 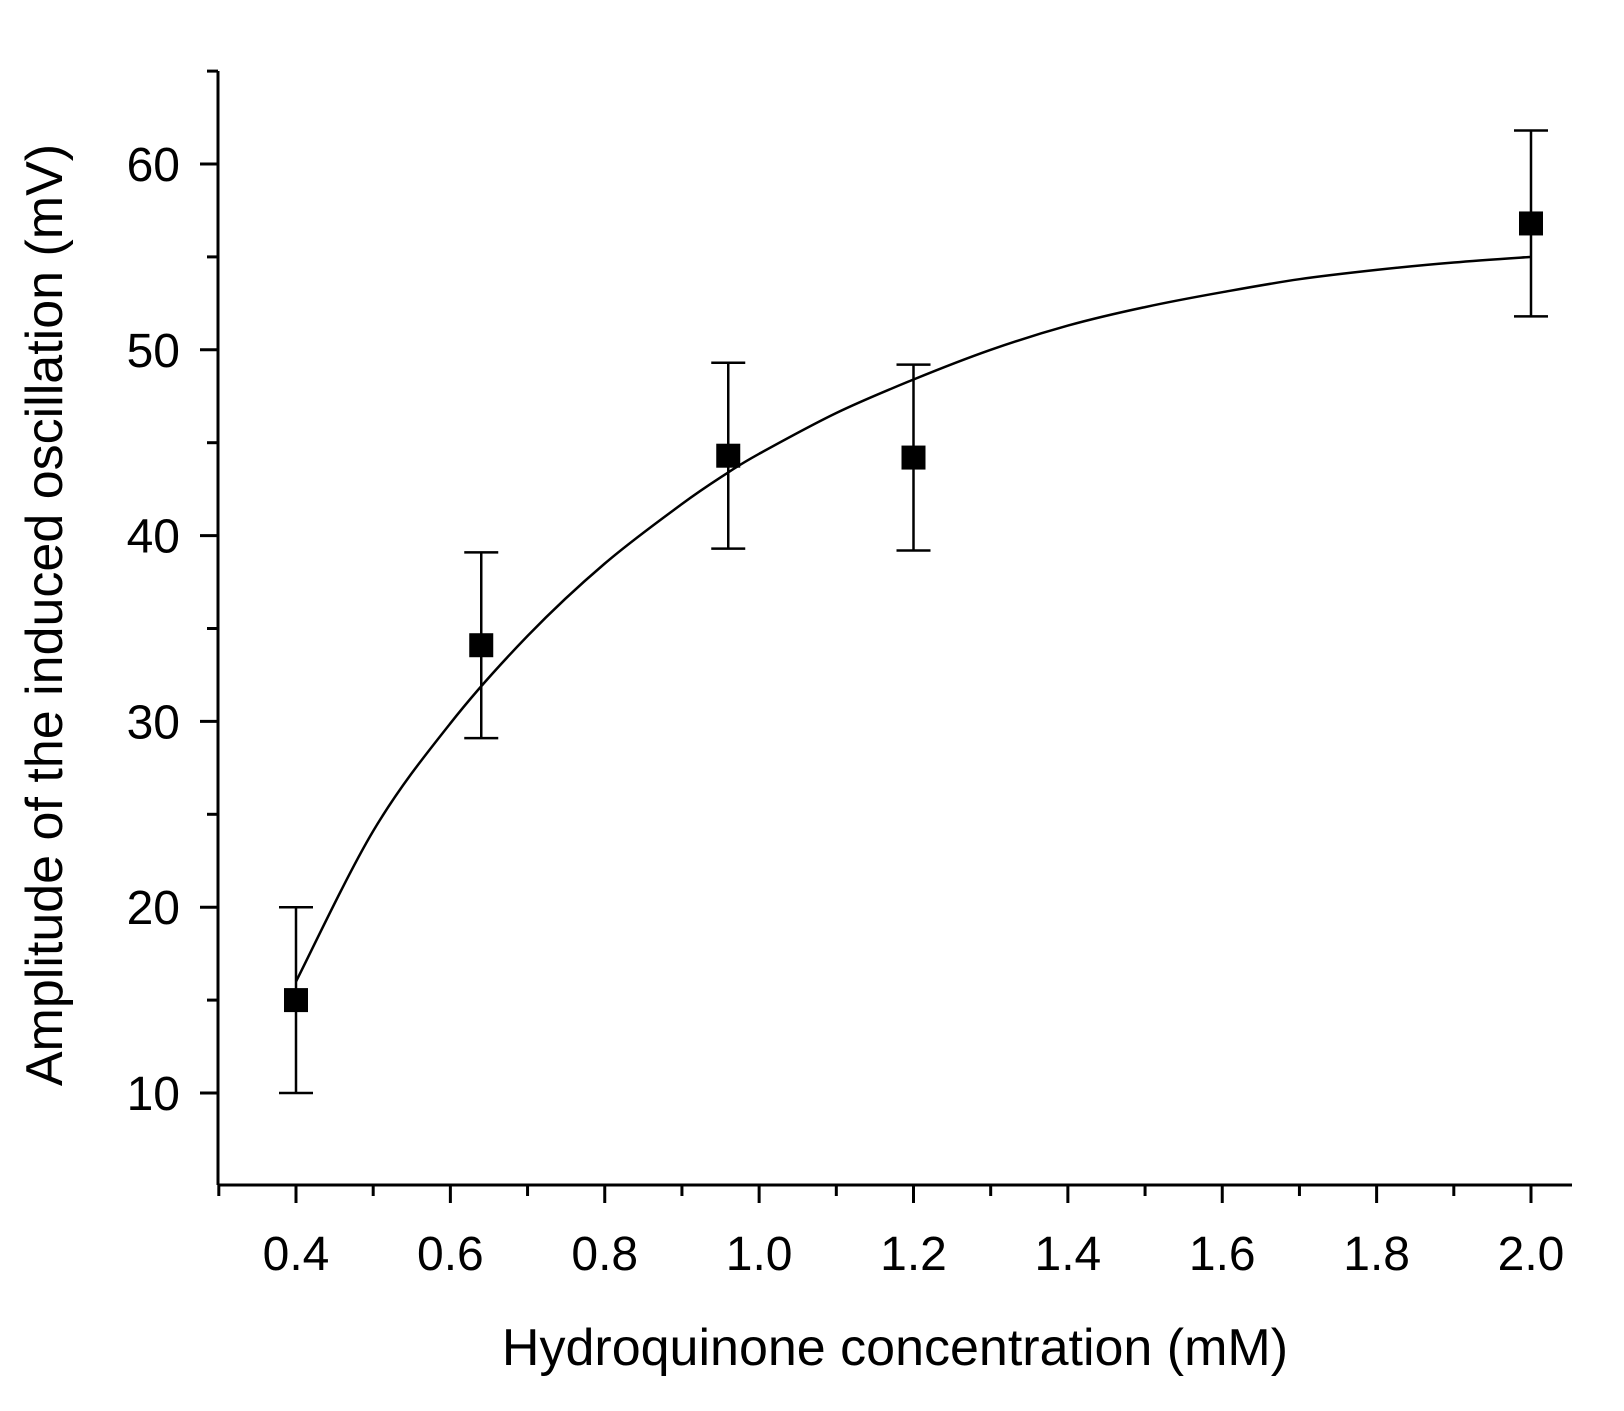 I want to click on y-tick-label: 20, so click(x=153, y=908).